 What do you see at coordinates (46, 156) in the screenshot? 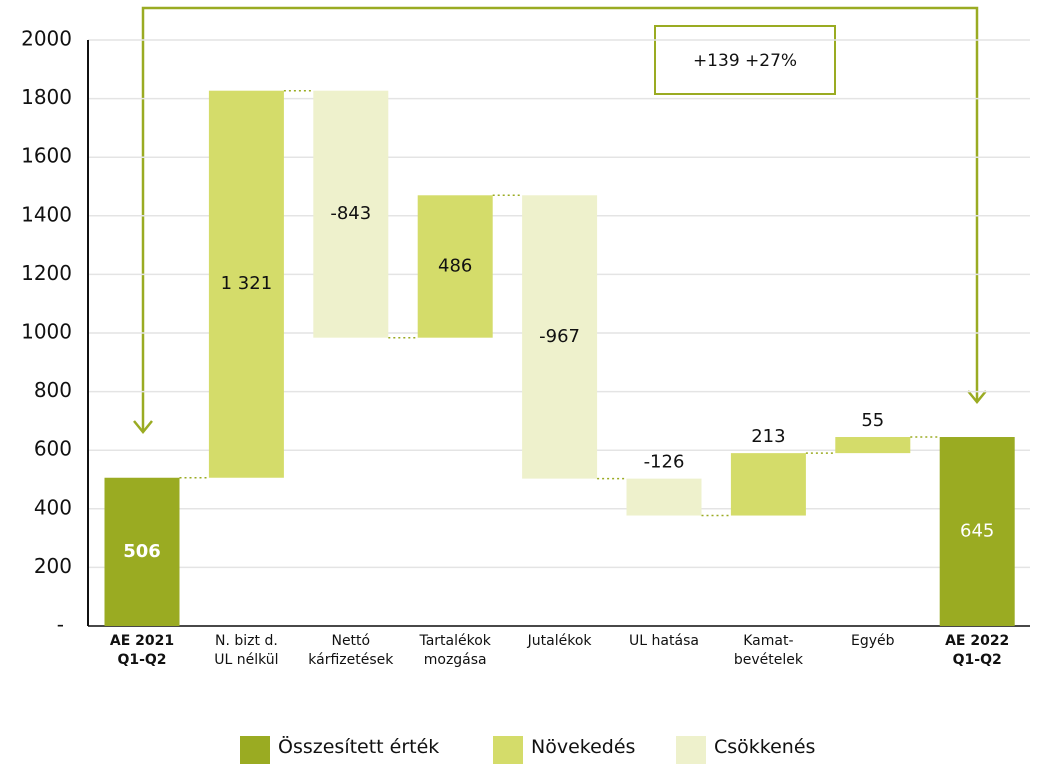
I see `y-tick-label: 1600` at bounding box center [46, 156].